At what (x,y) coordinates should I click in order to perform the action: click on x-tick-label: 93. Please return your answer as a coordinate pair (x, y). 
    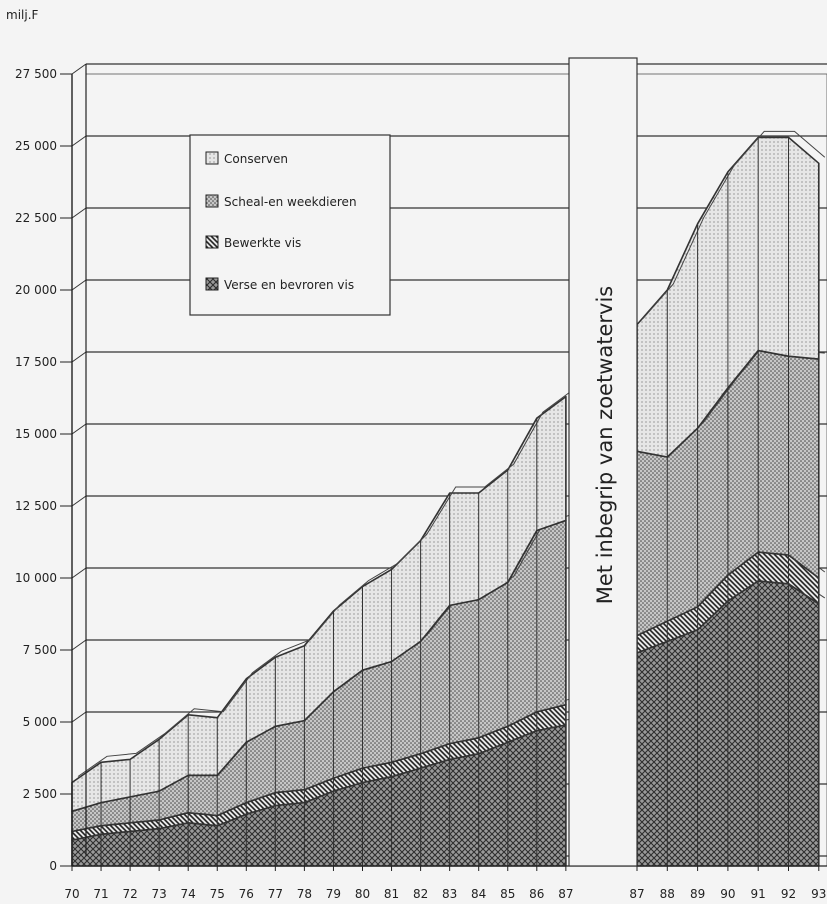
    Looking at the image, I should click on (818, 894).